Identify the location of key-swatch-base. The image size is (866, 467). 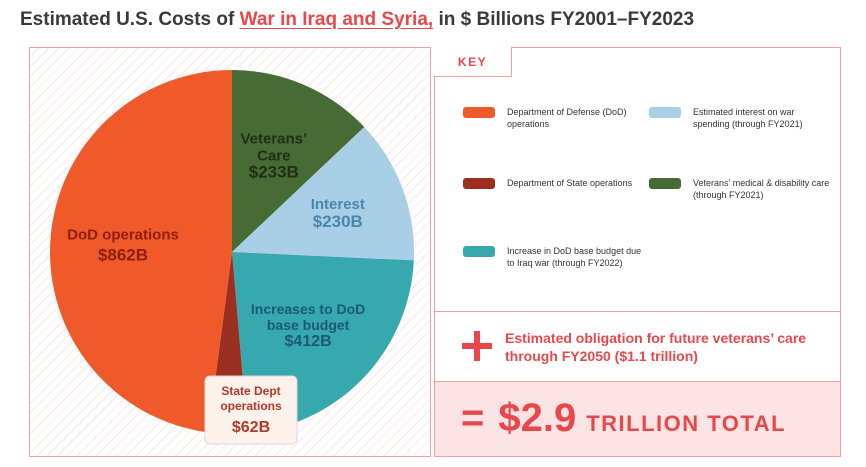
(479, 251).